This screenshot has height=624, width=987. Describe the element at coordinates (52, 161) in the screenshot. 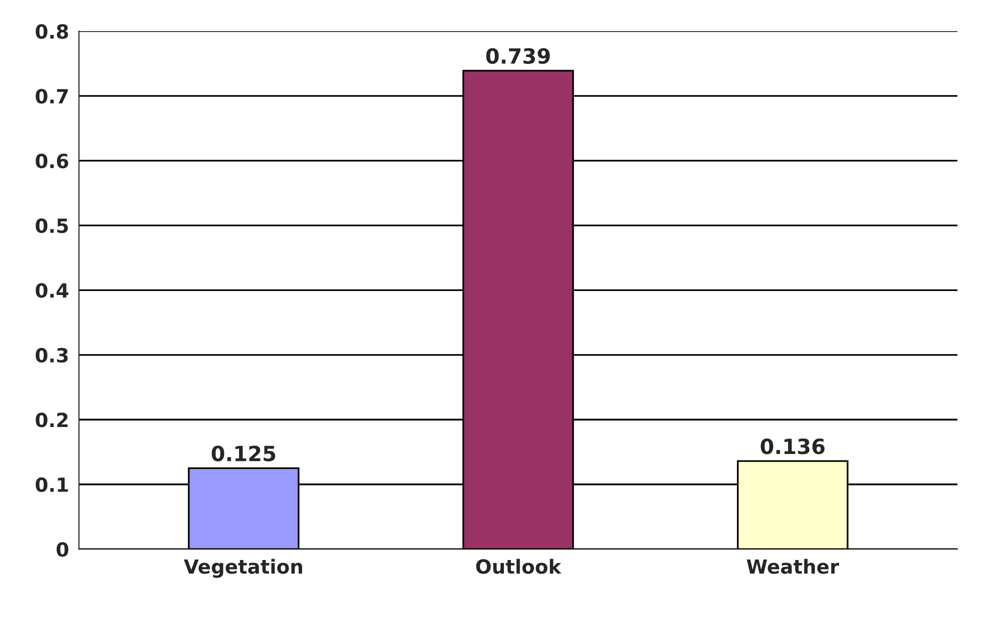

I see `y-tick-label: 0.6` at that location.